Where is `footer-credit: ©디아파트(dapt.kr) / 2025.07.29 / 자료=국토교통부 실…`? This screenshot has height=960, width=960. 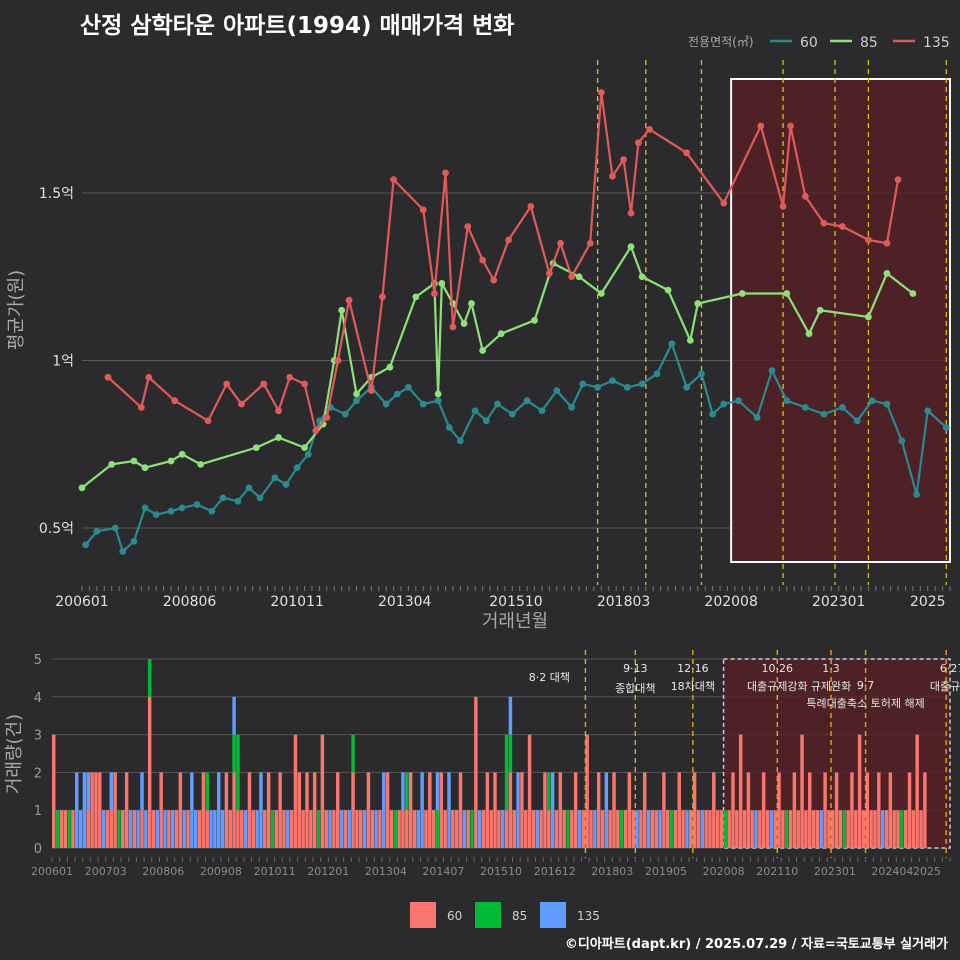
footer-credit: ©디아파트(dapt.kr) / 2025.07.29 / 자료=국토교통부 실… is located at coordinates (756, 944).